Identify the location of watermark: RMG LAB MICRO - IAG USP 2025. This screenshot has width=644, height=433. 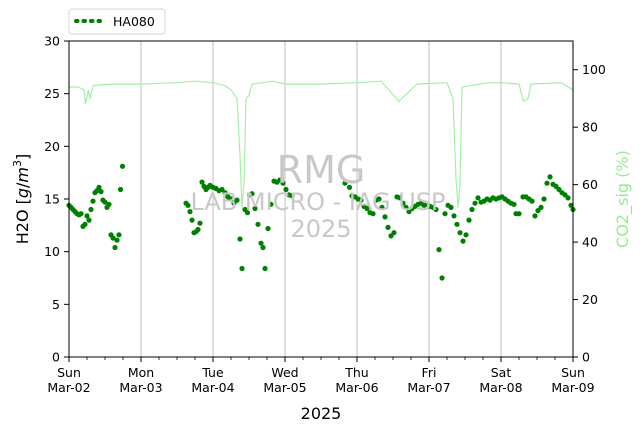
(317, 195).